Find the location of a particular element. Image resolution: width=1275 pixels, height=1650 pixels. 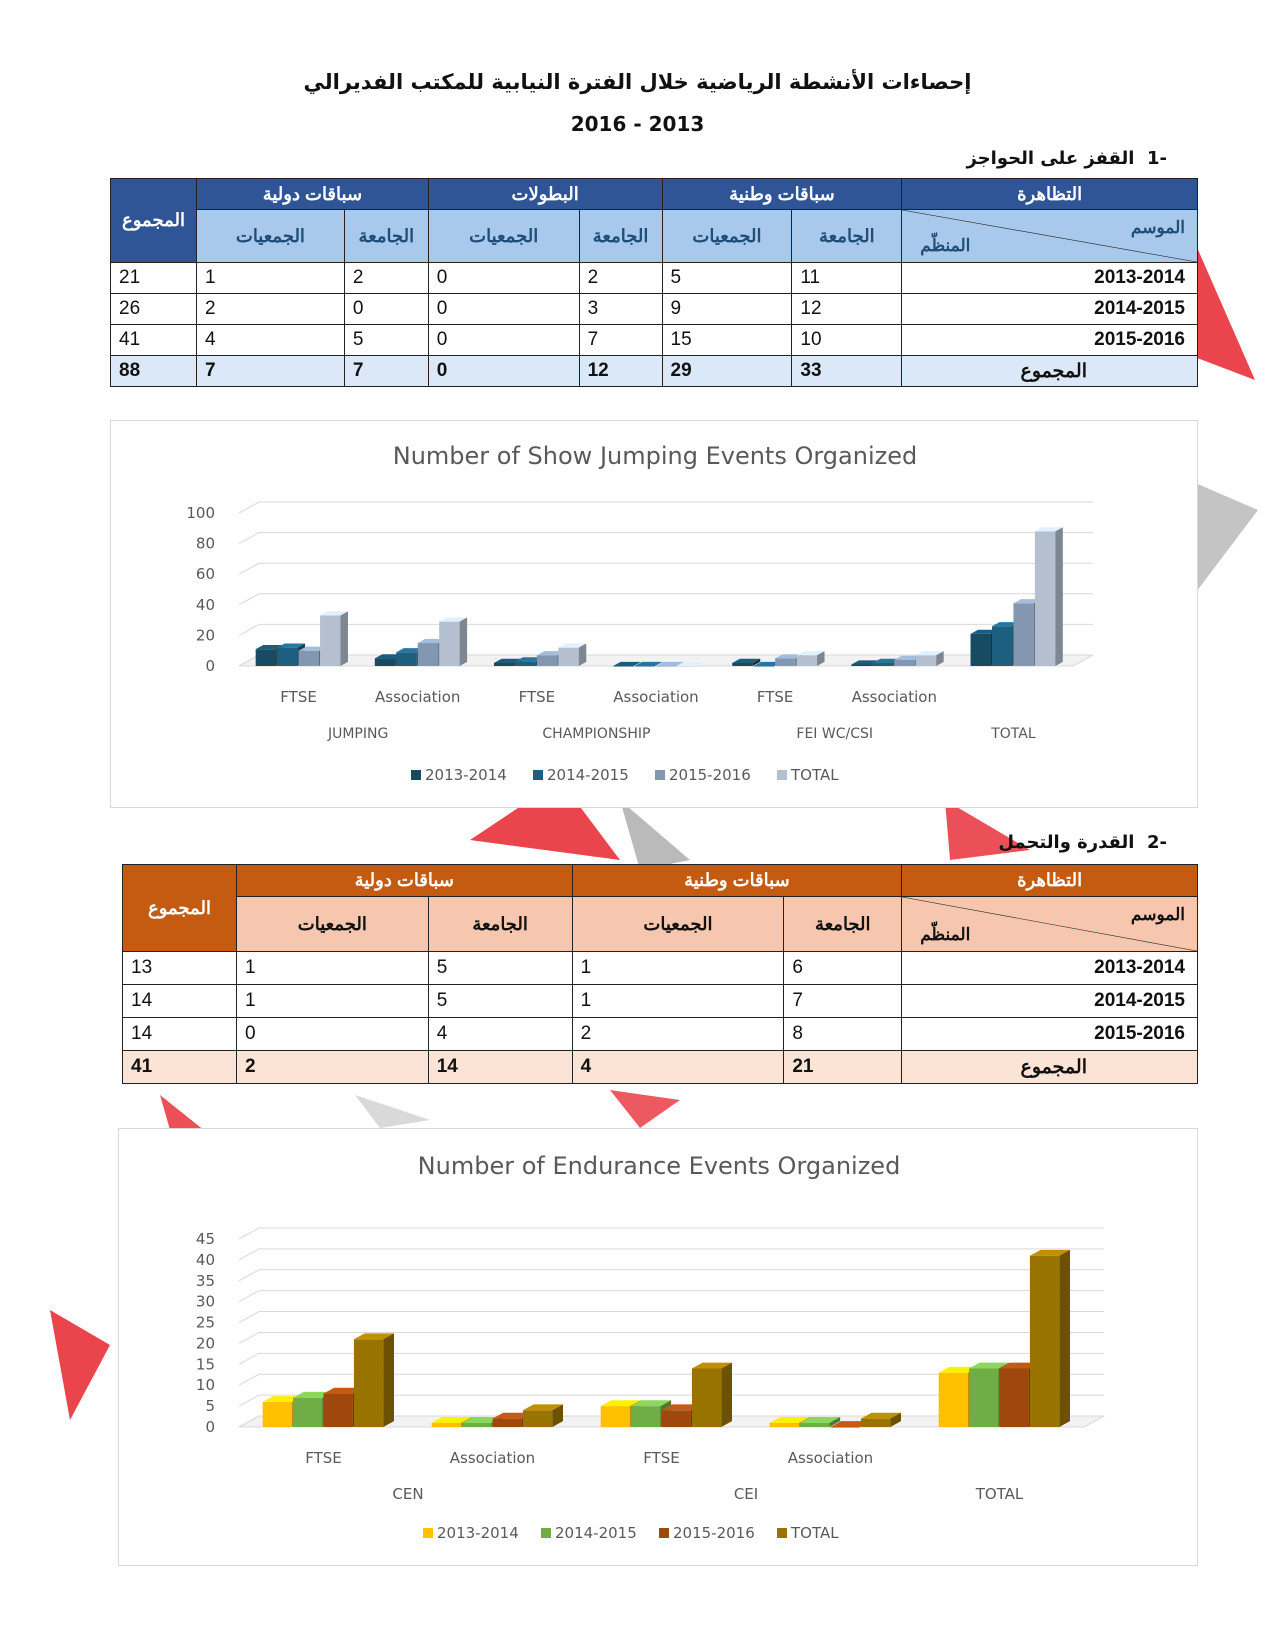

table-total-row: المجموع 21 4 14 2 41 is located at coordinates (660, 1067).